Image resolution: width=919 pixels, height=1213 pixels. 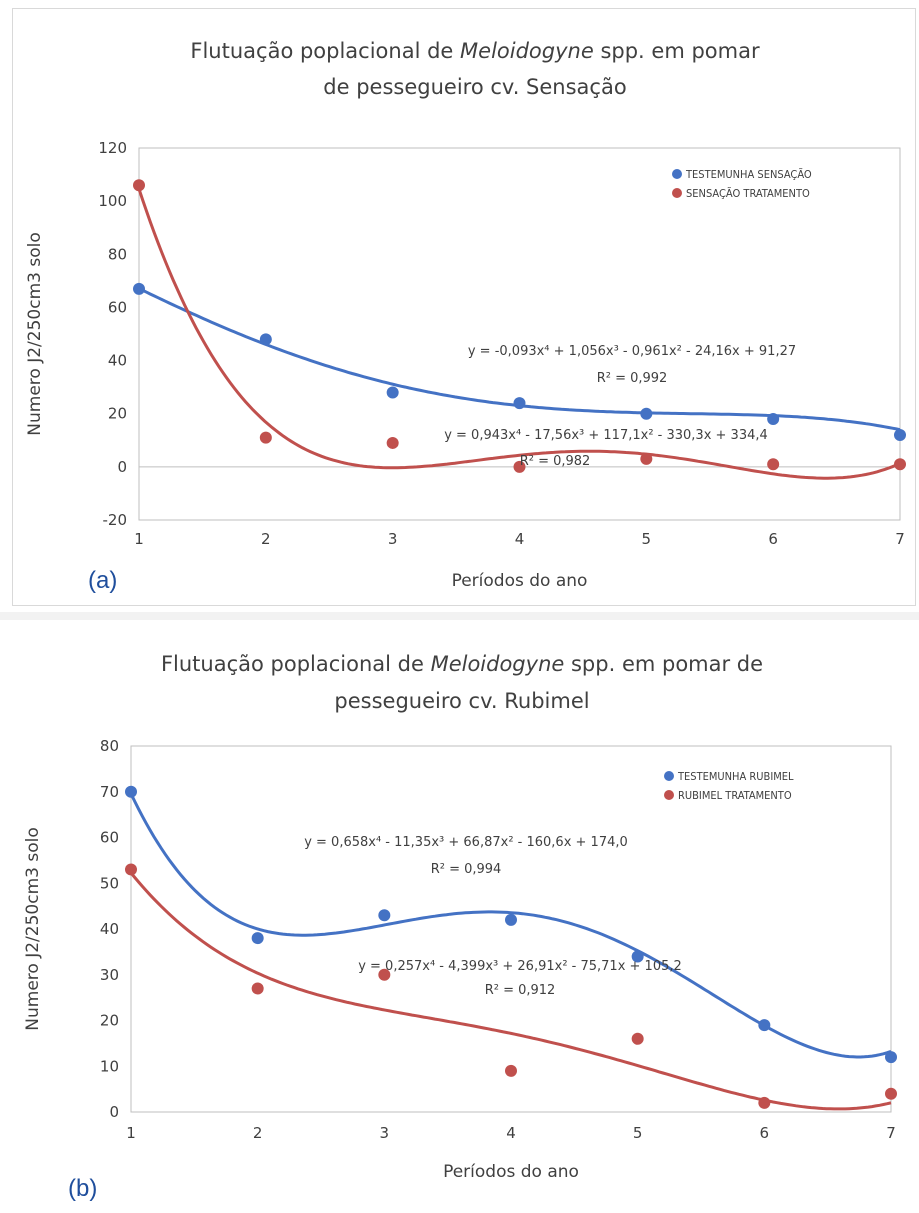 I want to click on chart-a-ylabel: Numero J2/250cm3 solo, so click(x=35, y=333).